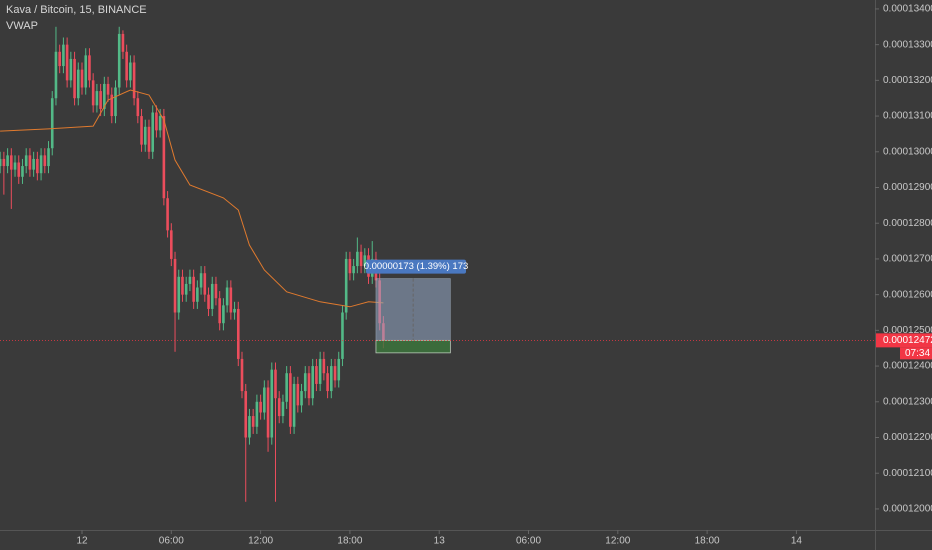 The image size is (932, 550). I want to click on y-tick-label: 0.00013100, so click(907, 116).